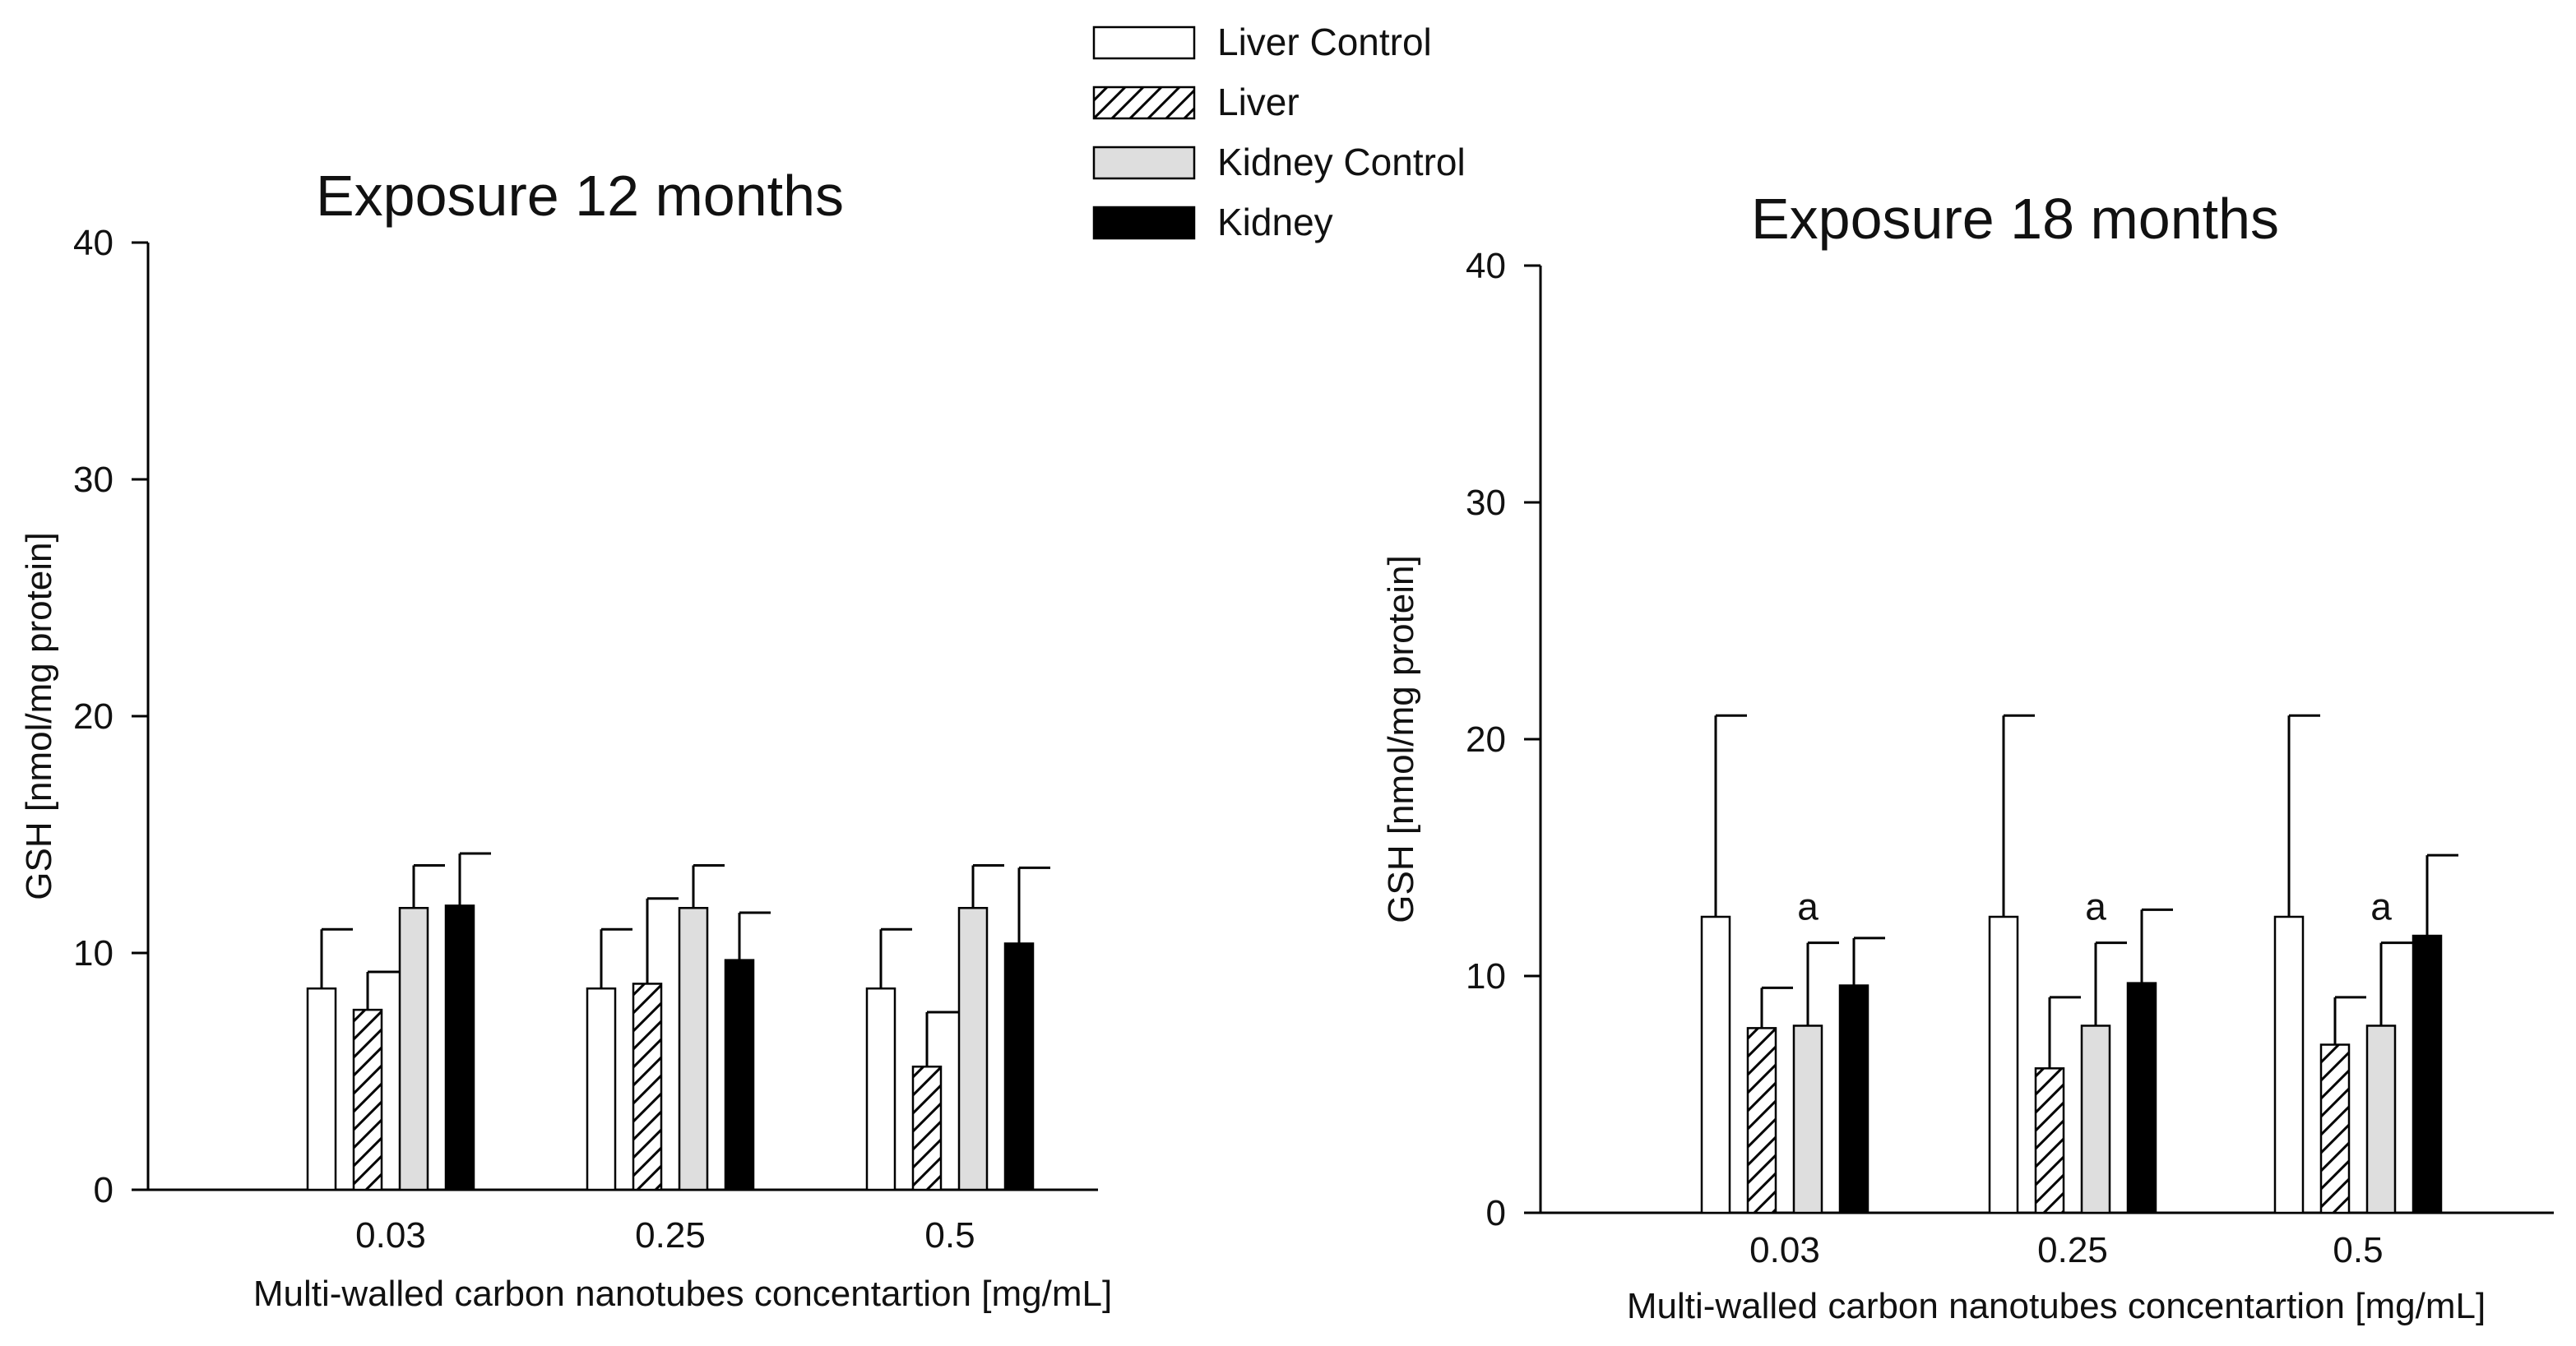 This screenshot has height=1346, width=2576. What do you see at coordinates (1144, 42) in the screenshot?
I see `legend-swatch-liver-control` at bounding box center [1144, 42].